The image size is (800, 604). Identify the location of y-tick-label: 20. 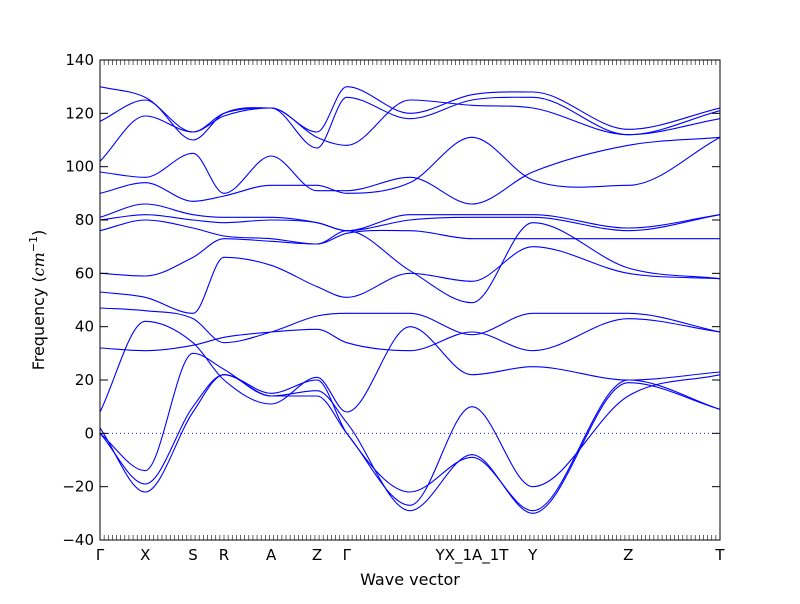
(84, 380).